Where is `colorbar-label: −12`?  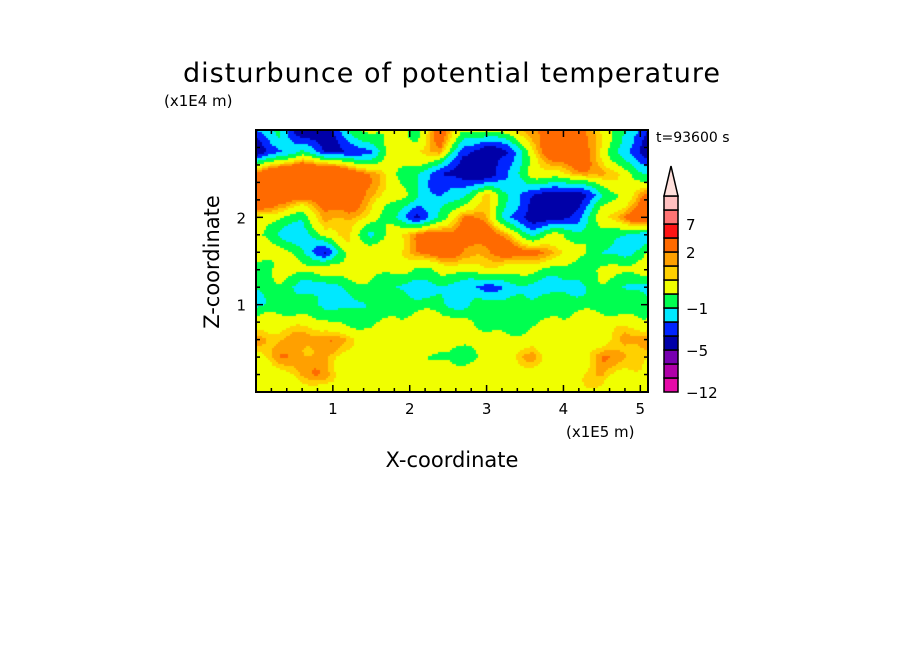
colorbar-label: −12 is located at coordinates (702, 393).